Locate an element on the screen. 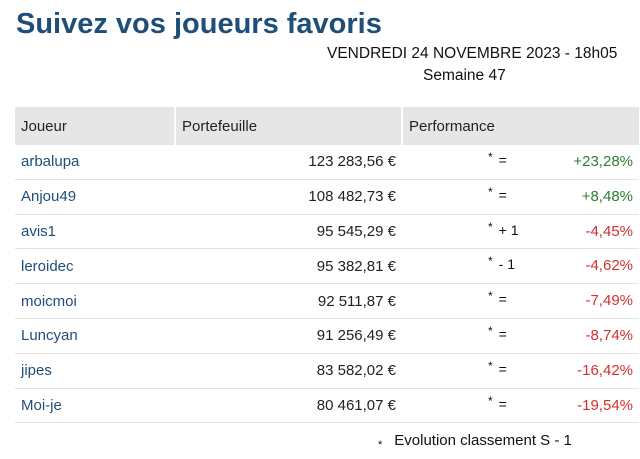 Image resolution: width=640 pixels, height=459 pixels. player-link: leroidec is located at coordinates (95, 266).